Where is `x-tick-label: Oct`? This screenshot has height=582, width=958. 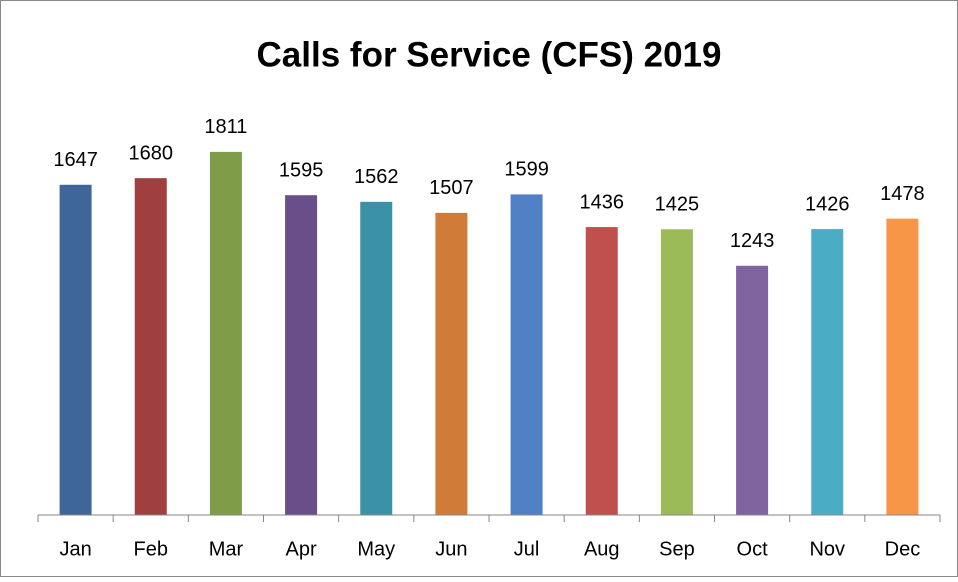
x-tick-label: Oct is located at coordinates (753, 549).